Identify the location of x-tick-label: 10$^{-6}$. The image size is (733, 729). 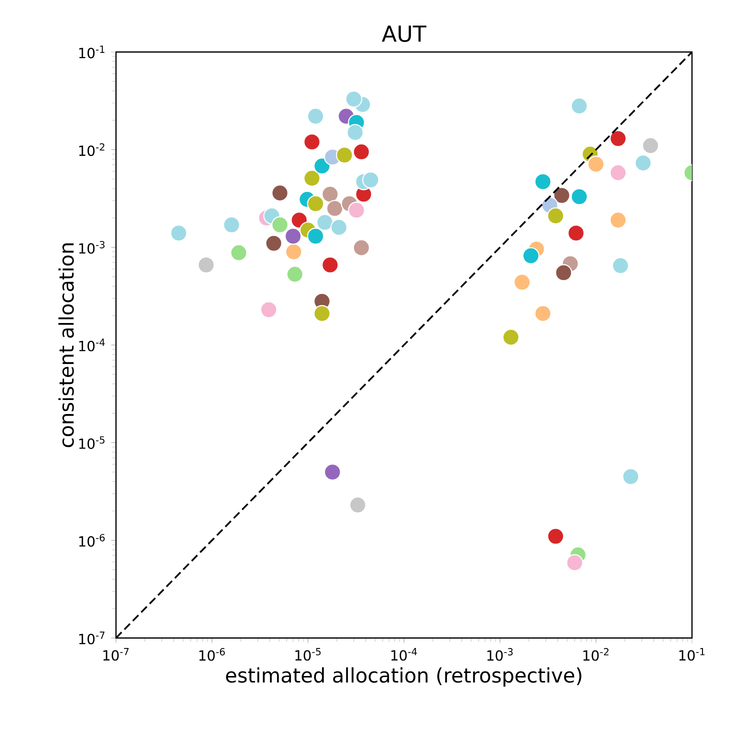
(212, 654).